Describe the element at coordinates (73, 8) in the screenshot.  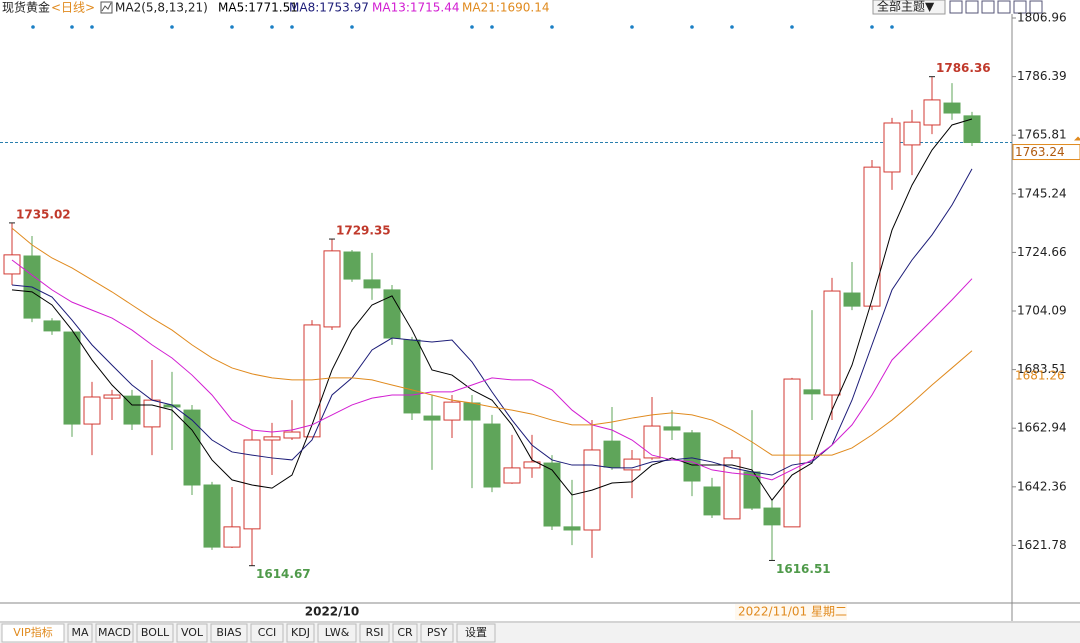
I see `period: <日线>` at that location.